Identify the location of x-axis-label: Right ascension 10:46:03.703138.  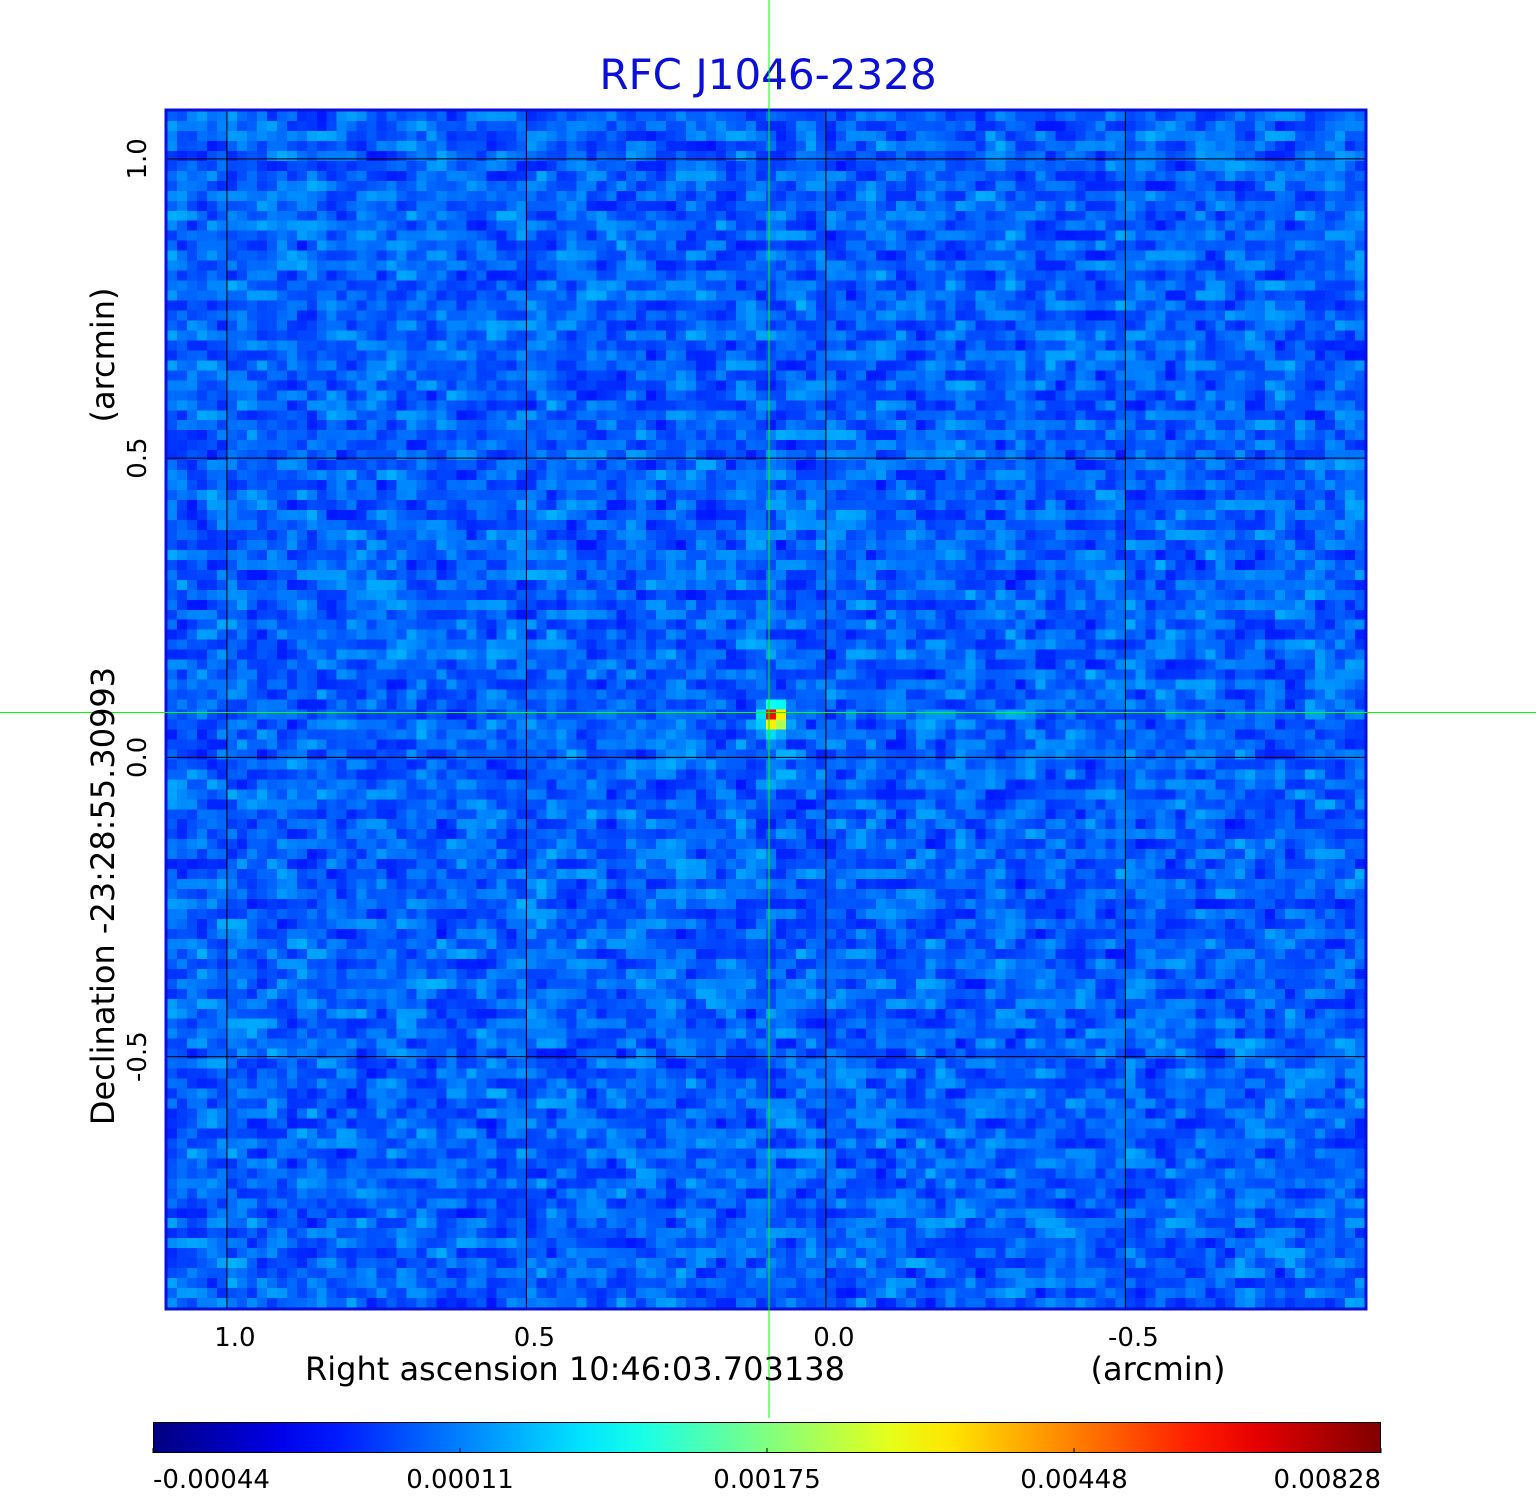
(575, 1369).